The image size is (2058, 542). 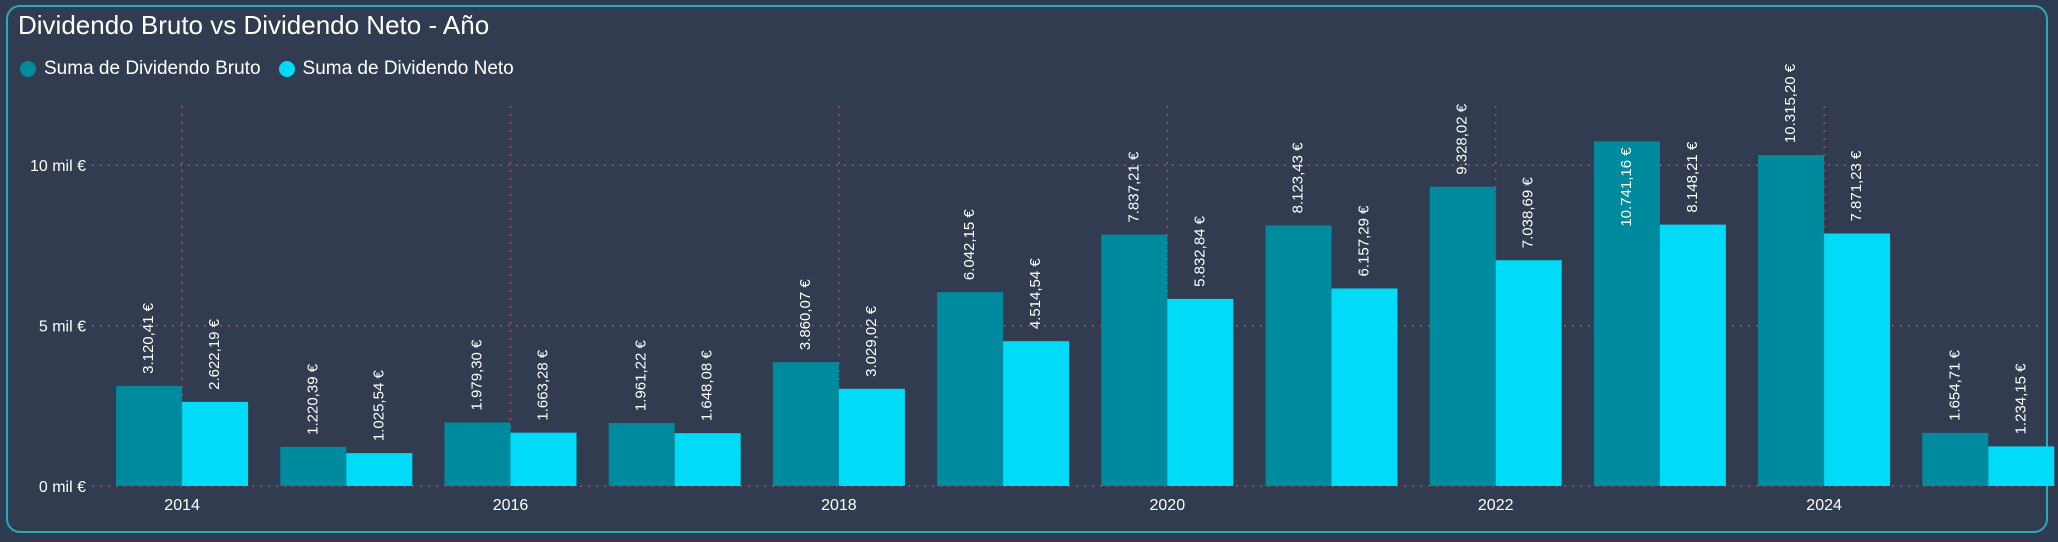 I want to click on legend-item-neto: Suma de Dividendo Neto, so click(x=396, y=69).